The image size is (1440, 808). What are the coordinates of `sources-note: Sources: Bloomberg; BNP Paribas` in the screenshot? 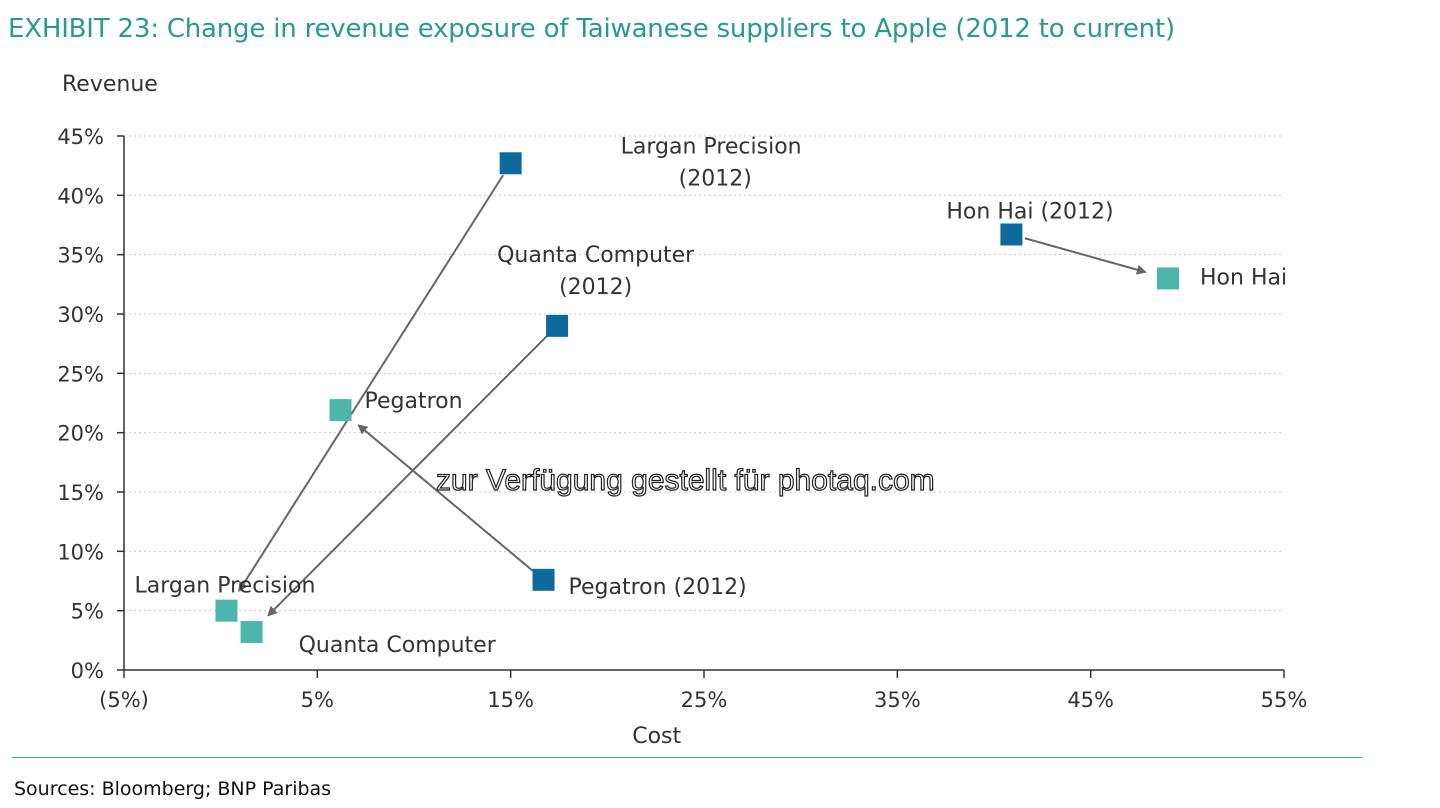 It's located at (173, 789).